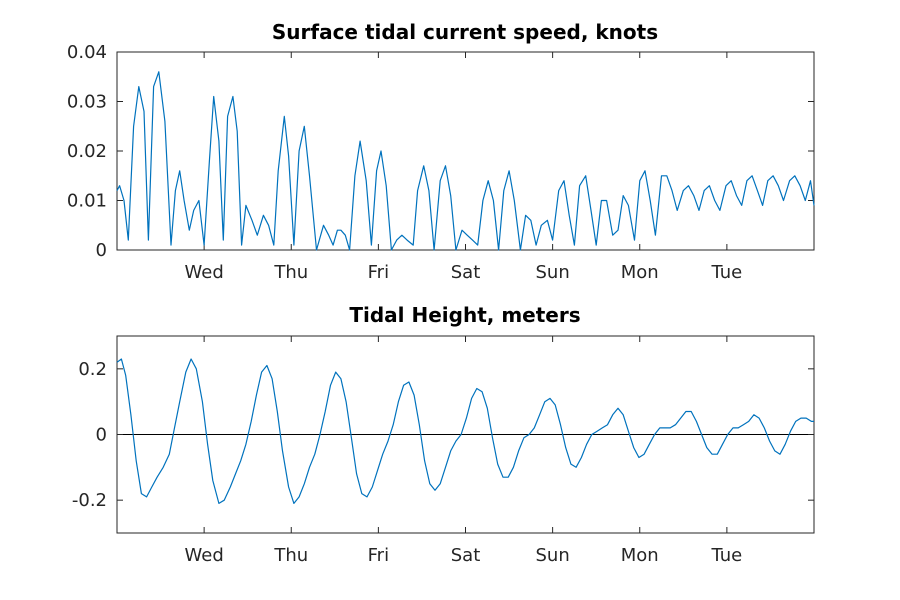  Describe the element at coordinates (87, 52) in the screenshot. I see `y-tick-label: 0.04` at that location.